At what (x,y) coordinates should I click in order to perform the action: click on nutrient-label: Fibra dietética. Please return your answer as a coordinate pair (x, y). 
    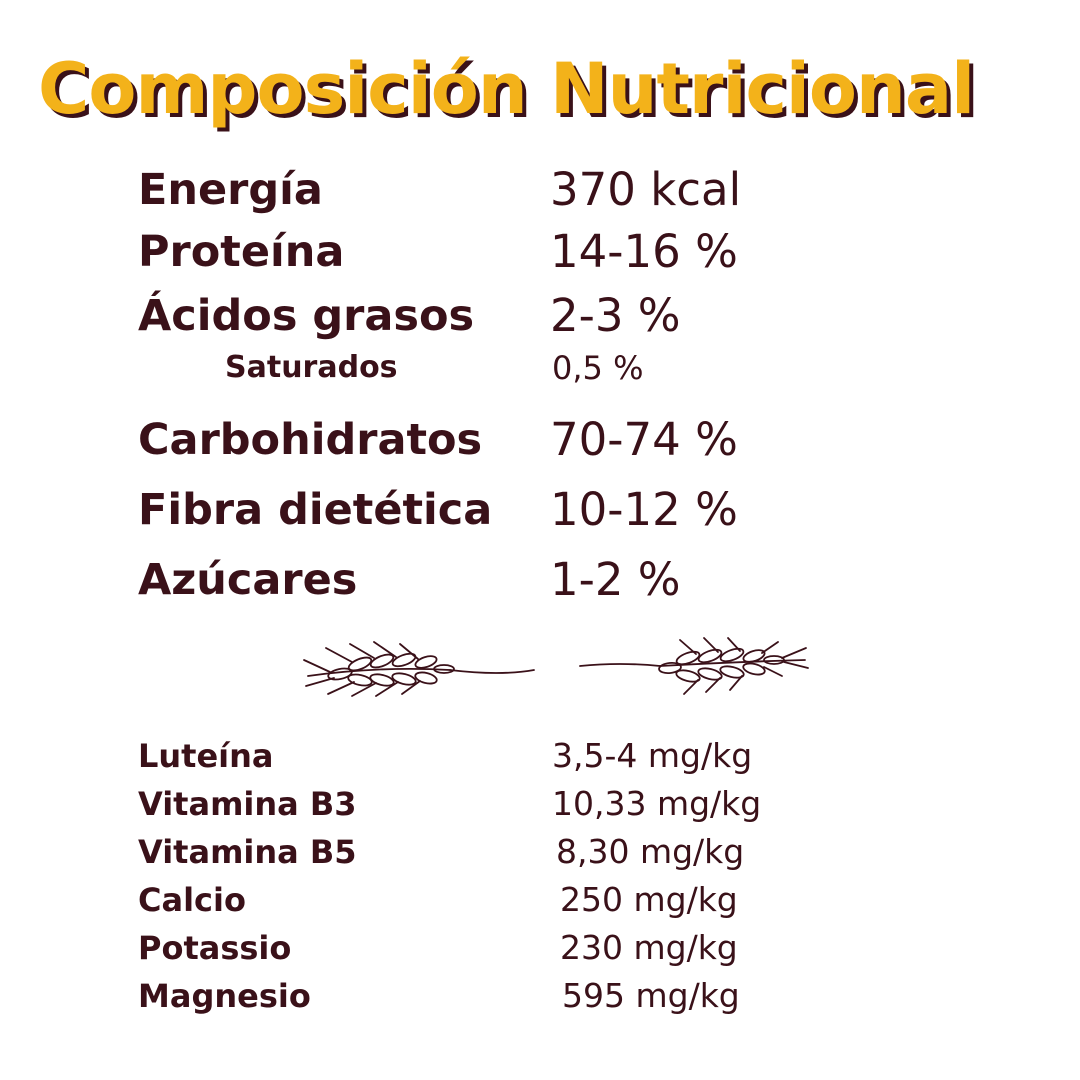
    Looking at the image, I should click on (315, 510).